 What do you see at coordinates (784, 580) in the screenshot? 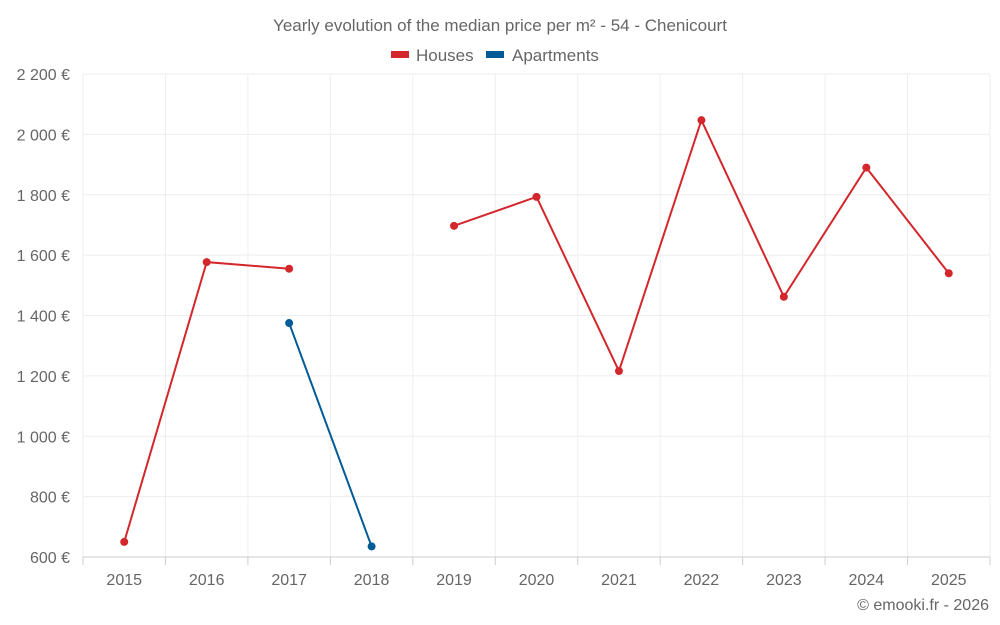
I see `x-tick-label: 2023` at bounding box center [784, 580].